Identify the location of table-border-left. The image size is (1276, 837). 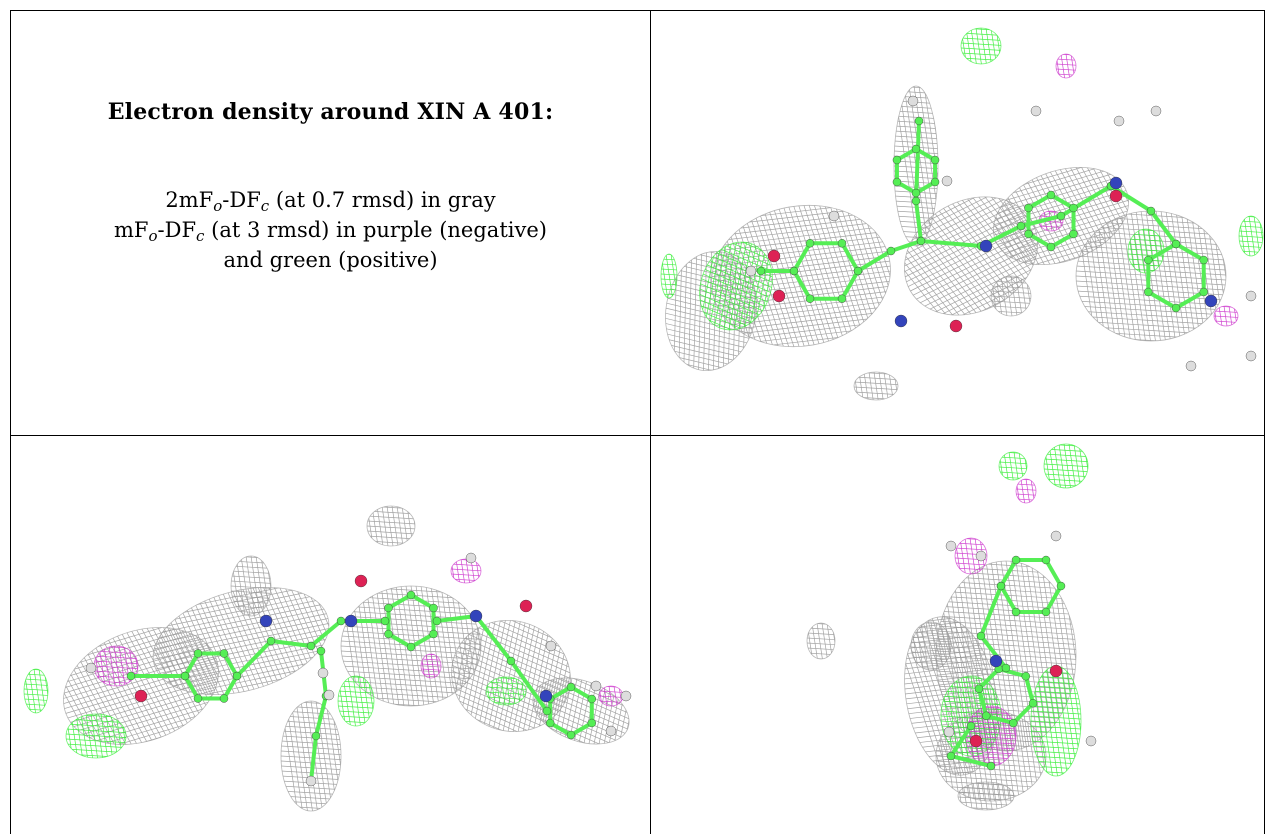
(10, 422).